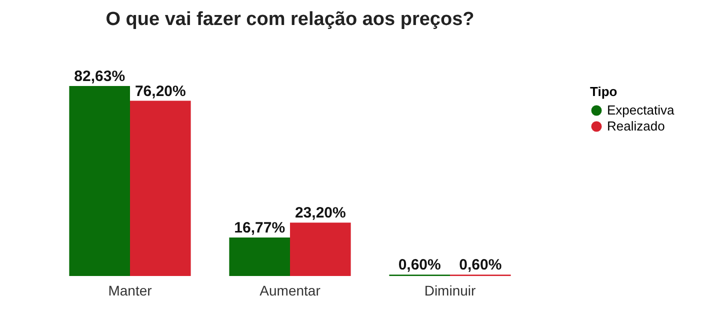 The image size is (716, 329). Describe the element at coordinates (641, 110) in the screenshot. I see `legend-label: Expectativa` at that location.